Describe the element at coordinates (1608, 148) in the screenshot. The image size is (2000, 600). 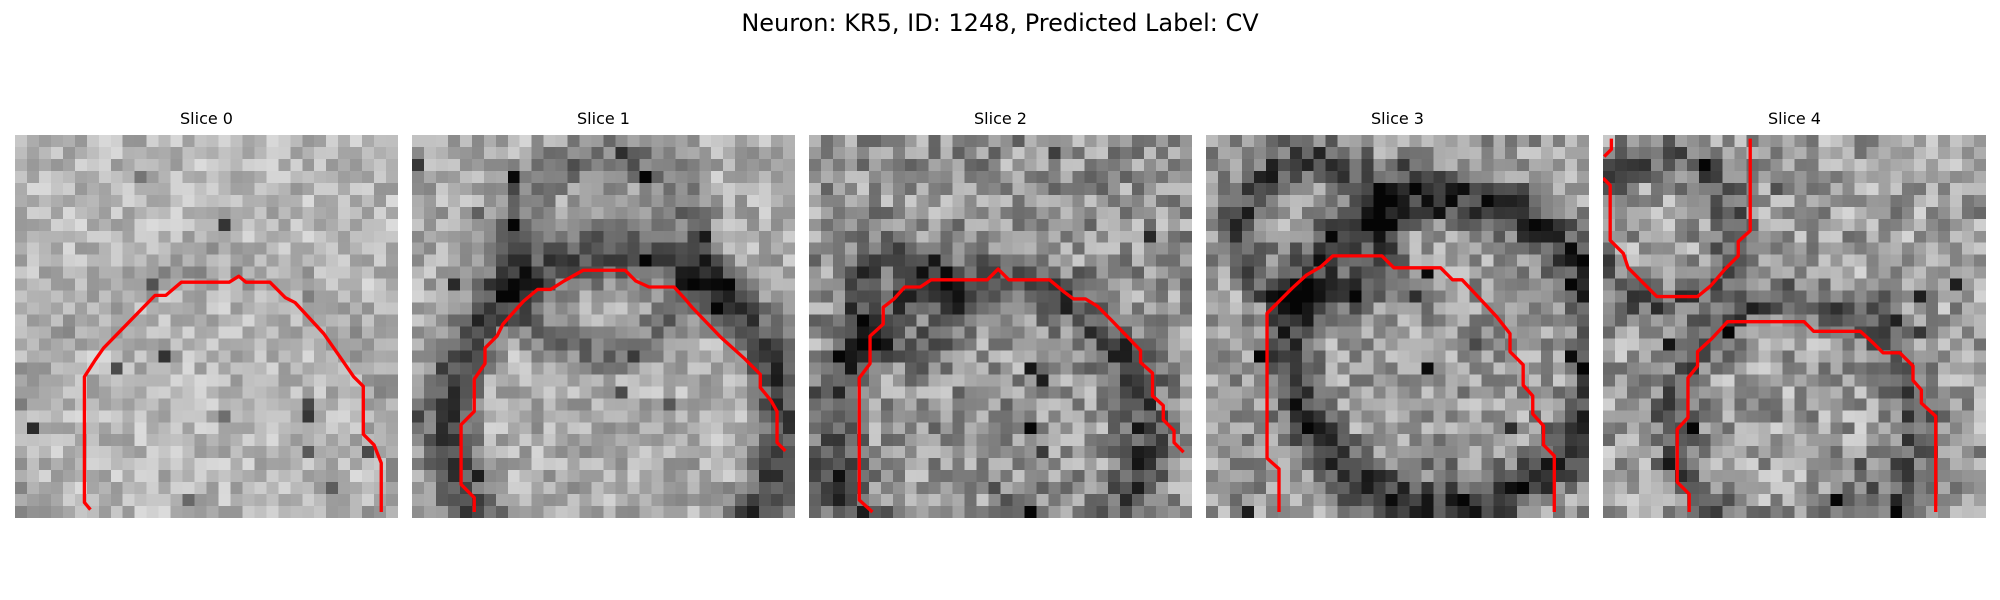
I see `slice-contour-4b` at that location.